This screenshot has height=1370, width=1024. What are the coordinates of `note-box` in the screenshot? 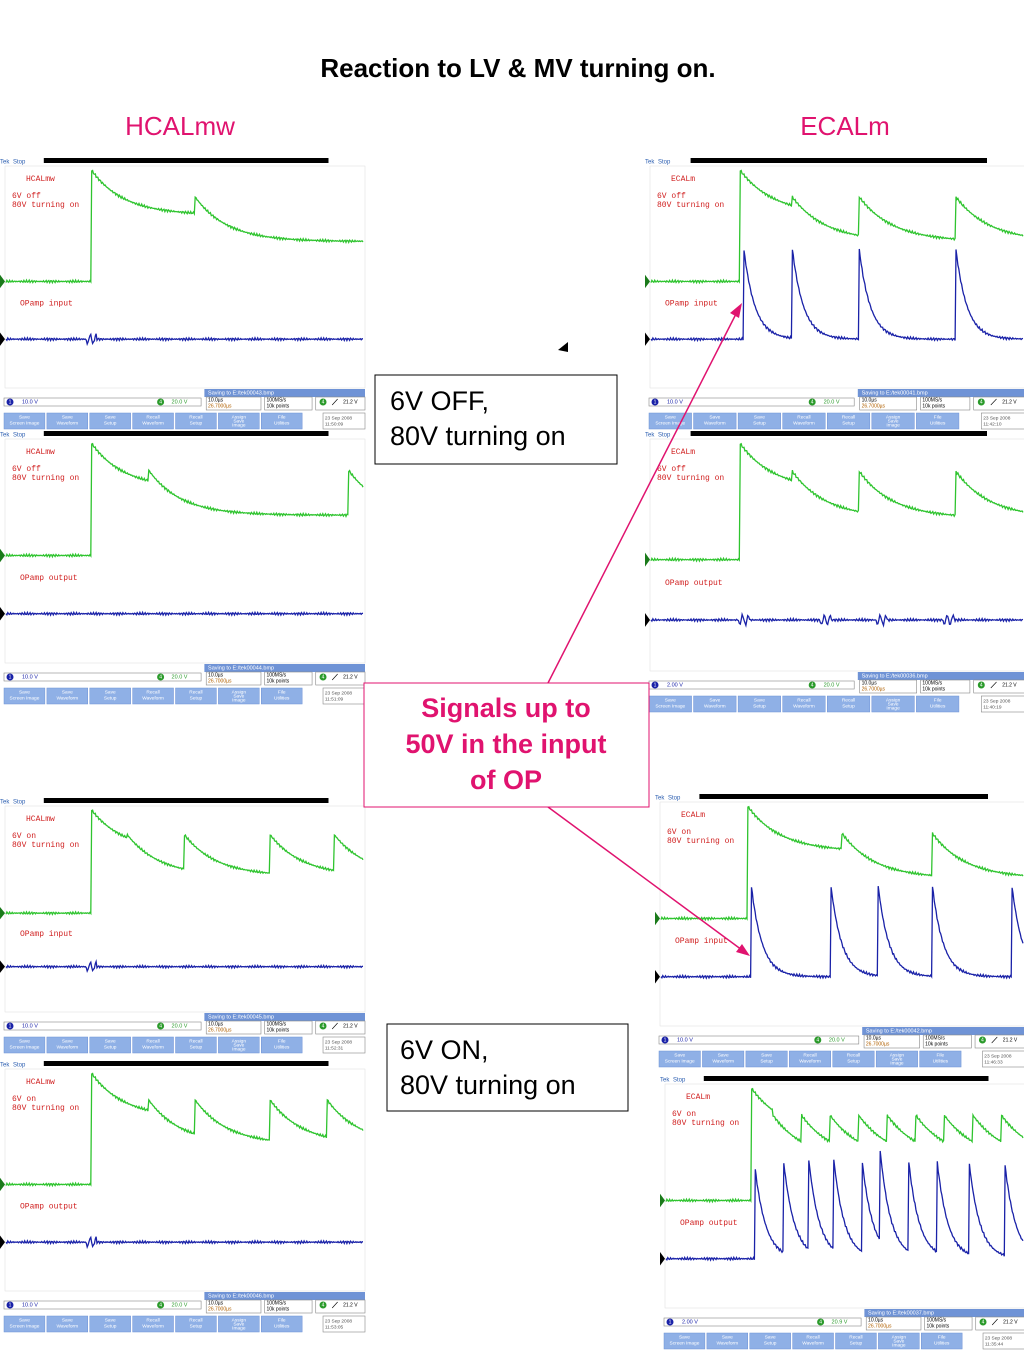 It's located at (496, 419).